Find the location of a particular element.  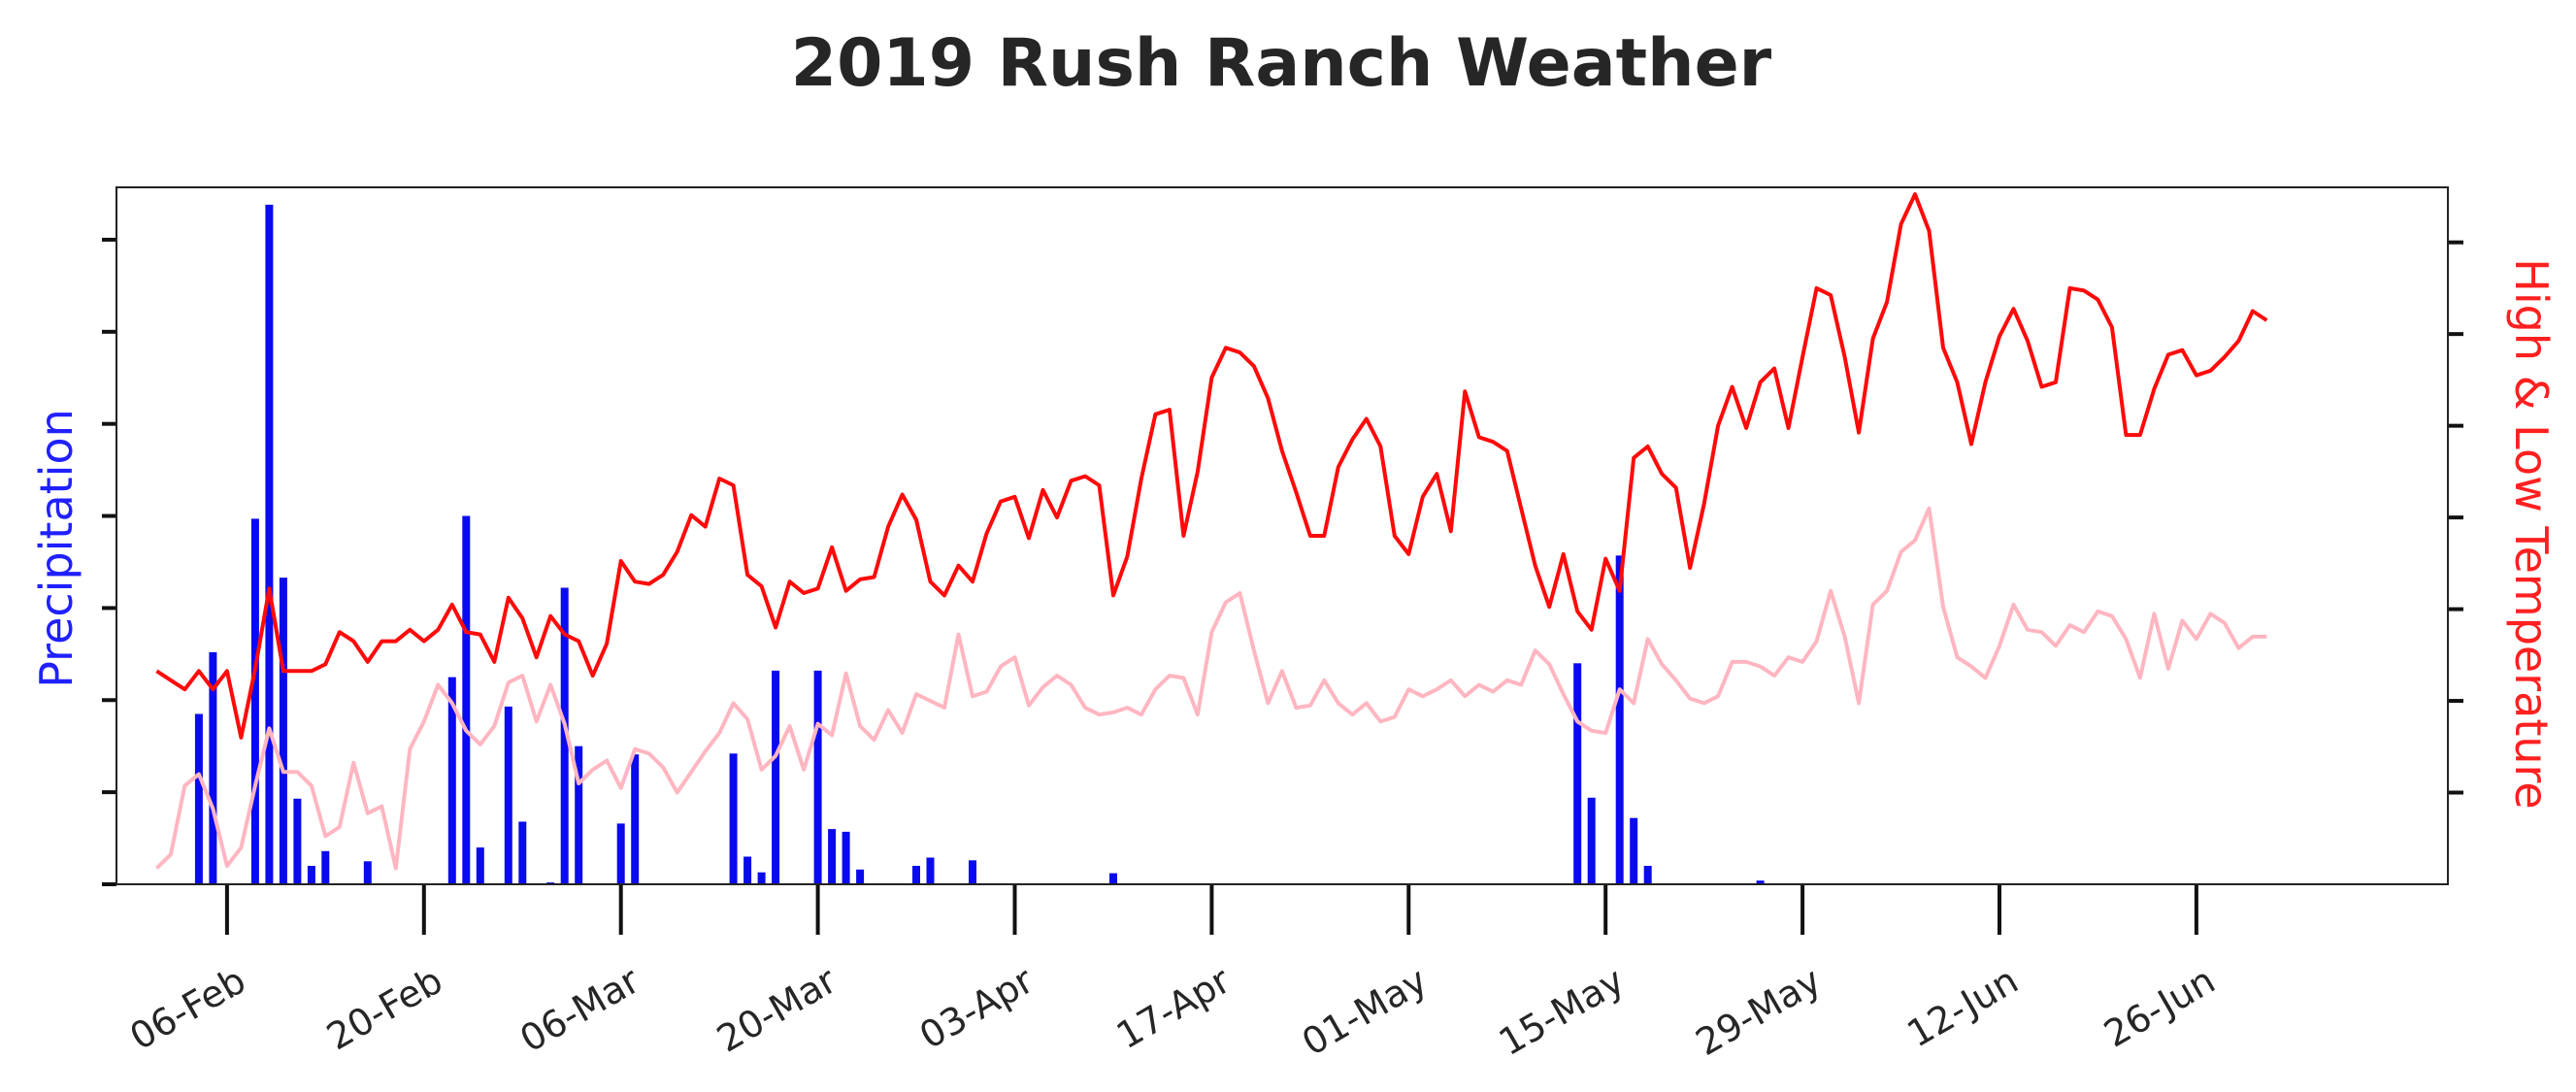

x-tick-label: 29-May is located at coordinates (1759, 1011).